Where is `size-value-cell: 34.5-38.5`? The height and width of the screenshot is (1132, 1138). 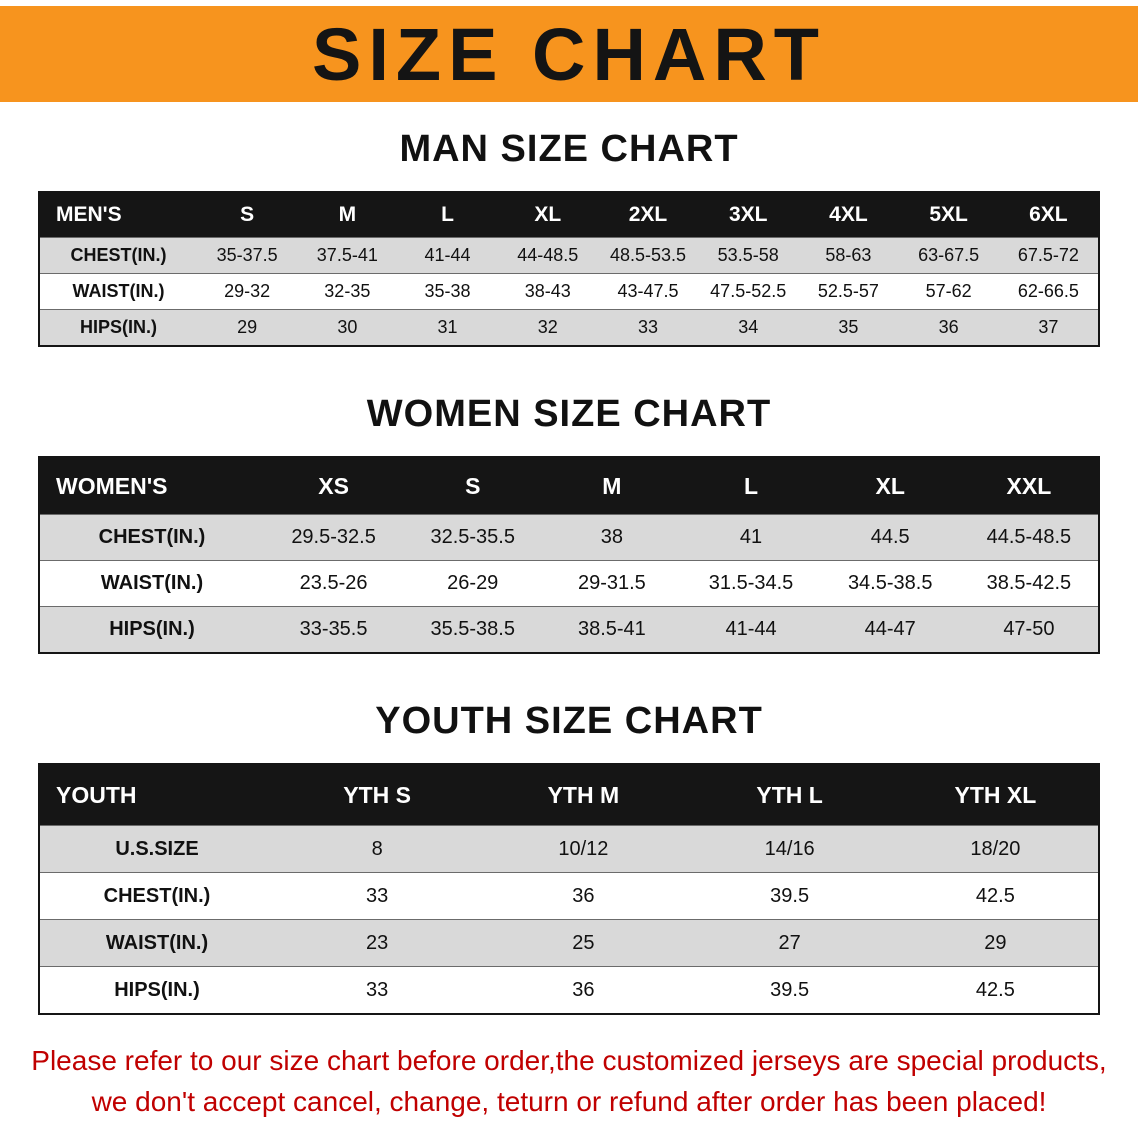
size-value-cell: 34.5-38.5 is located at coordinates (890, 583).